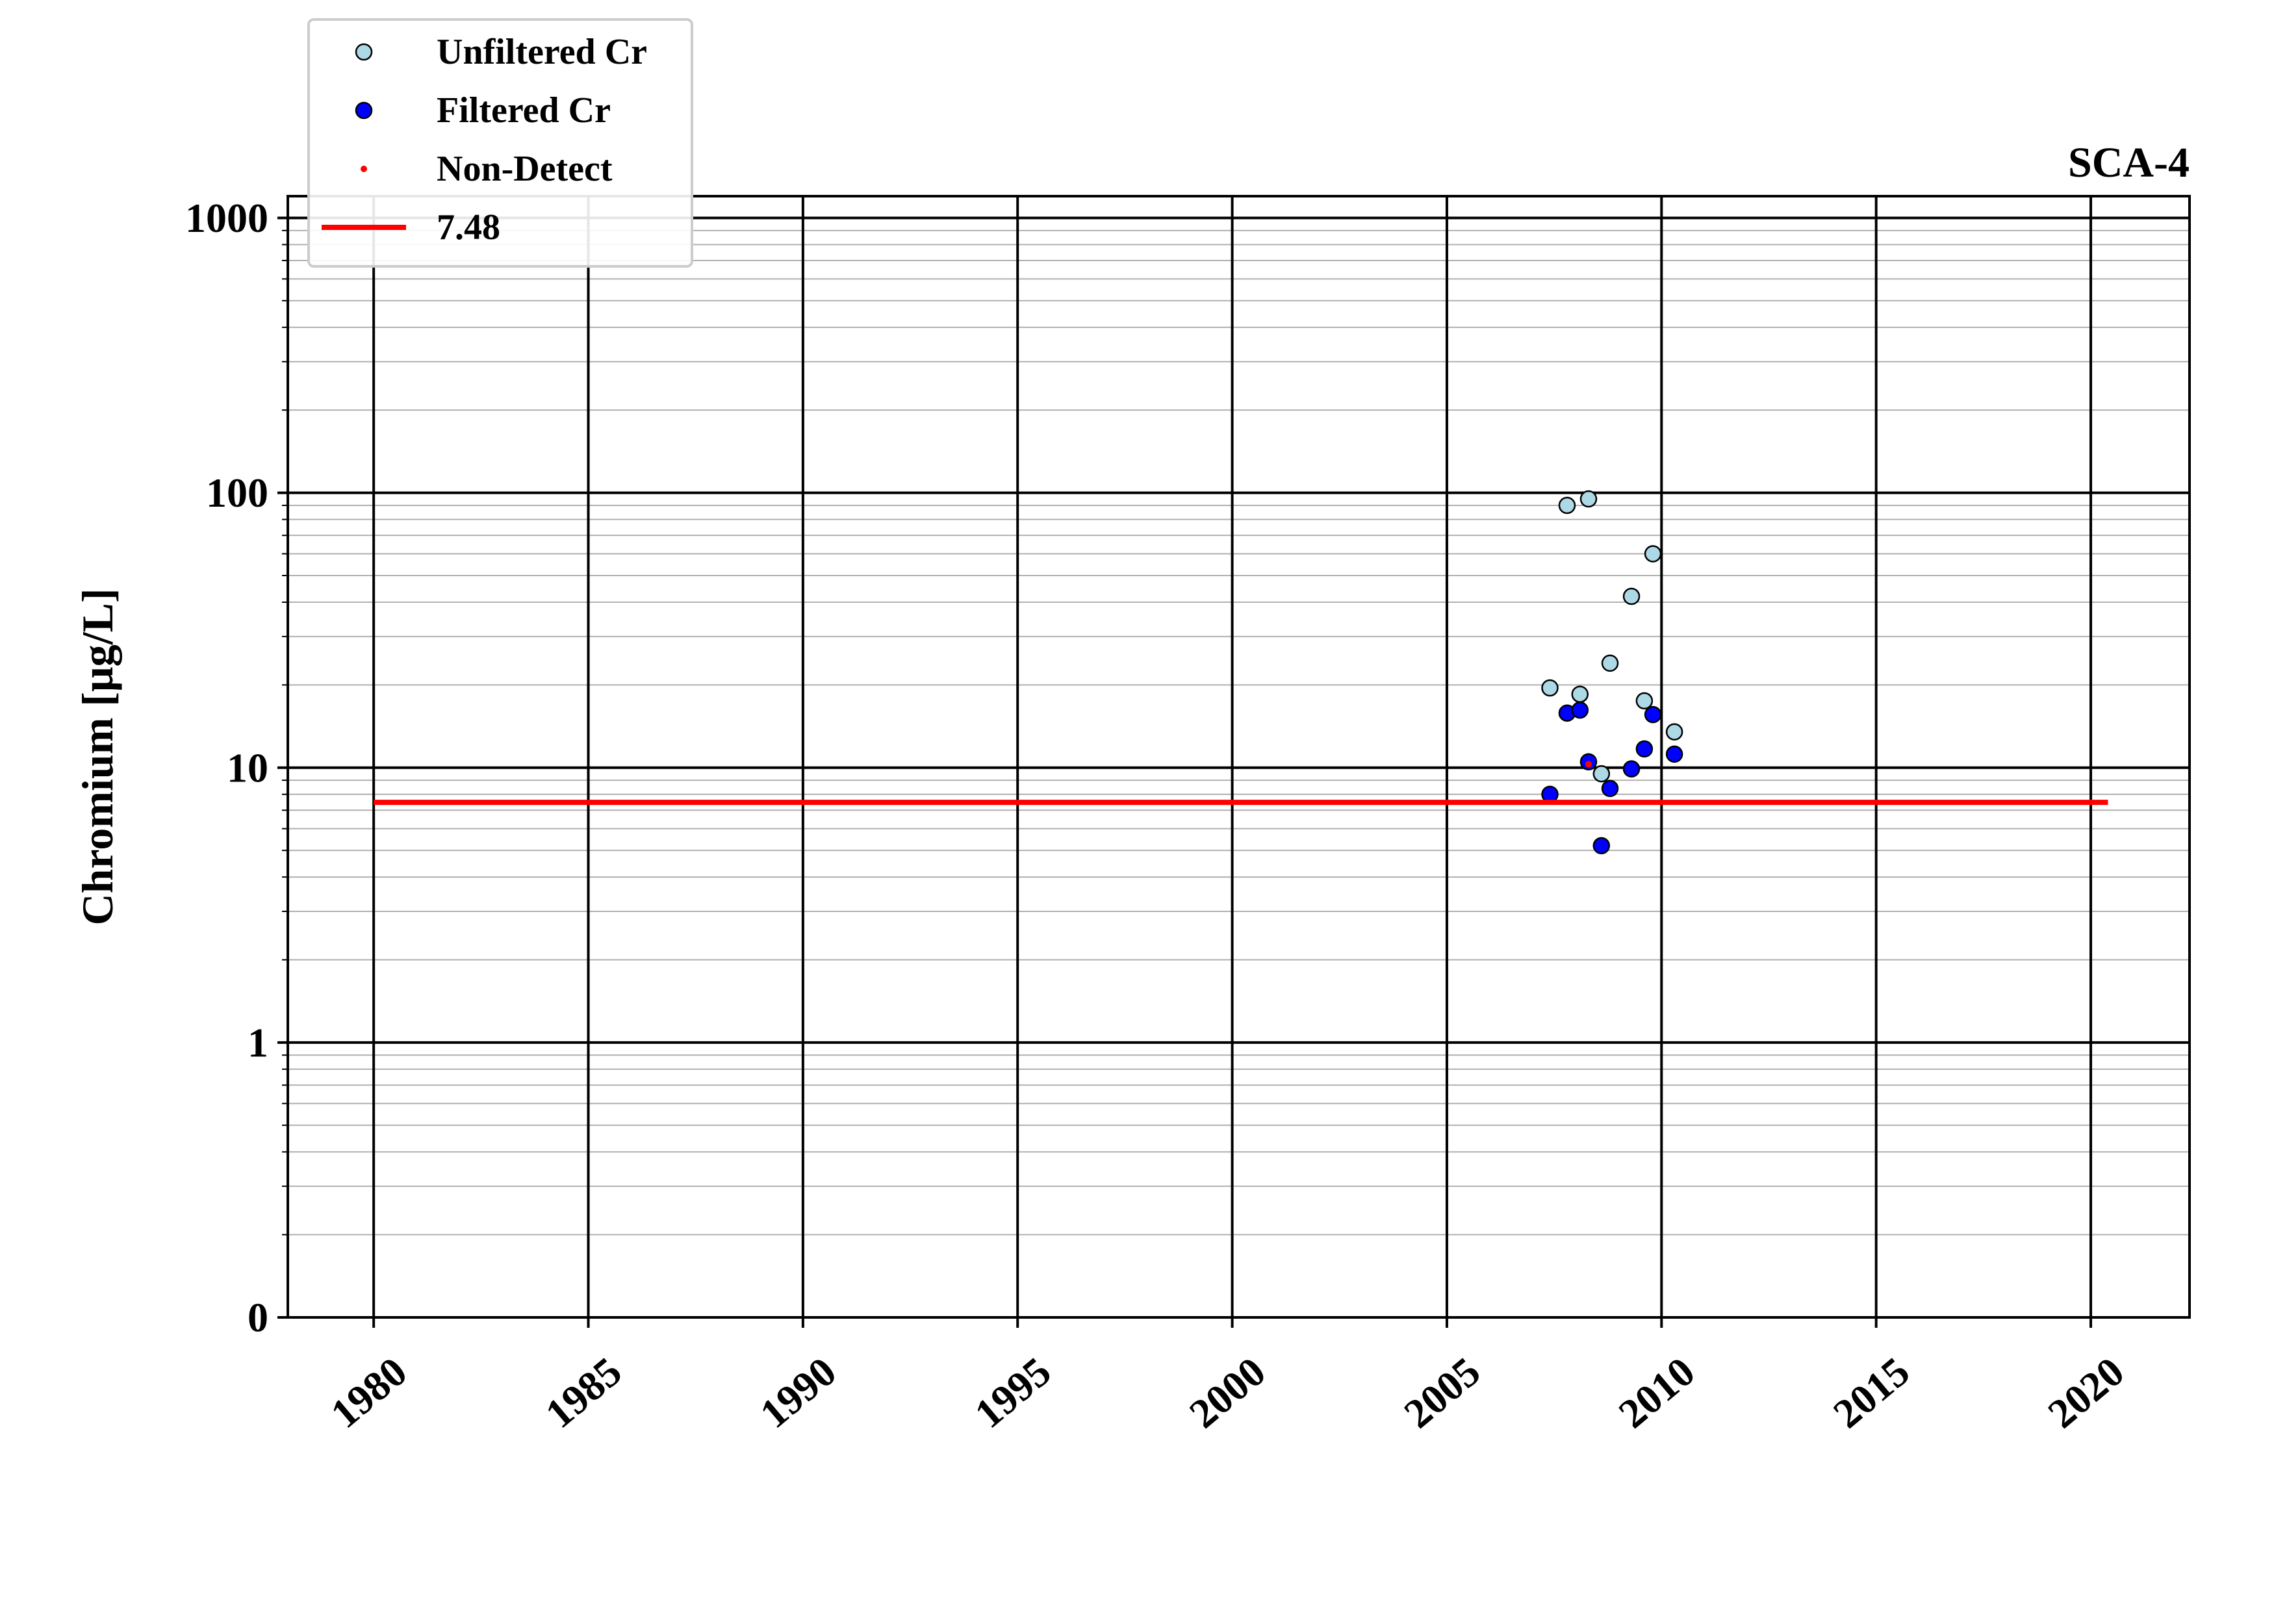 The width and height of the screenshot is (2274, 1624). I want to click on y-tick-labels: 0 1 10 100 1000, so click(226, 767).